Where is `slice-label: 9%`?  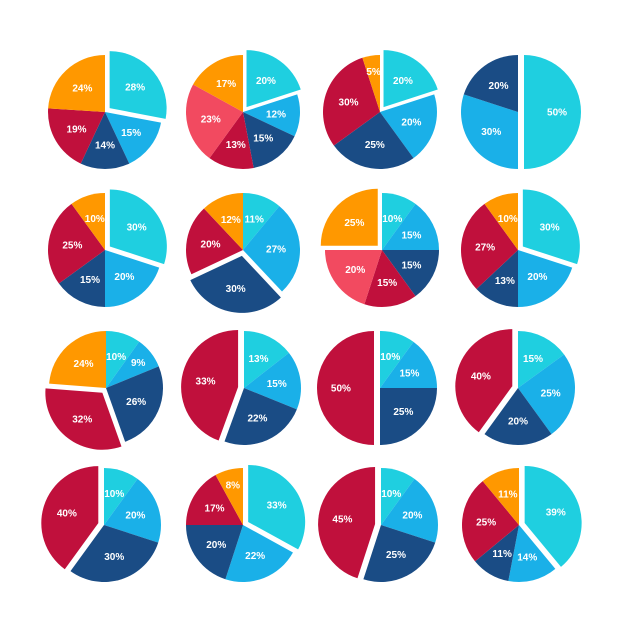
slice-label: 9% is located at coordinates (138, 363).